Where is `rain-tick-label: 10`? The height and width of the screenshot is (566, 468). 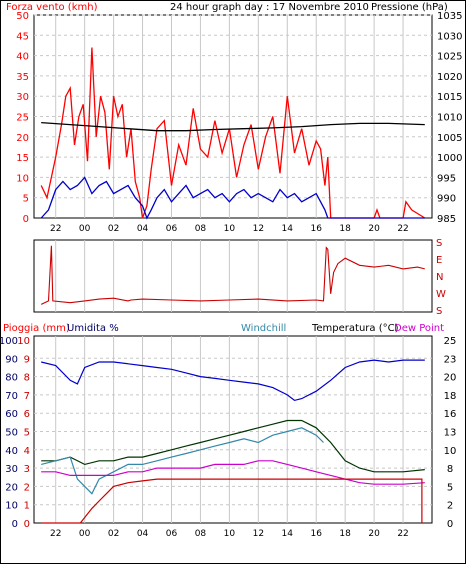
rain-tick-label: 10 is located at coordinates (23, 341).